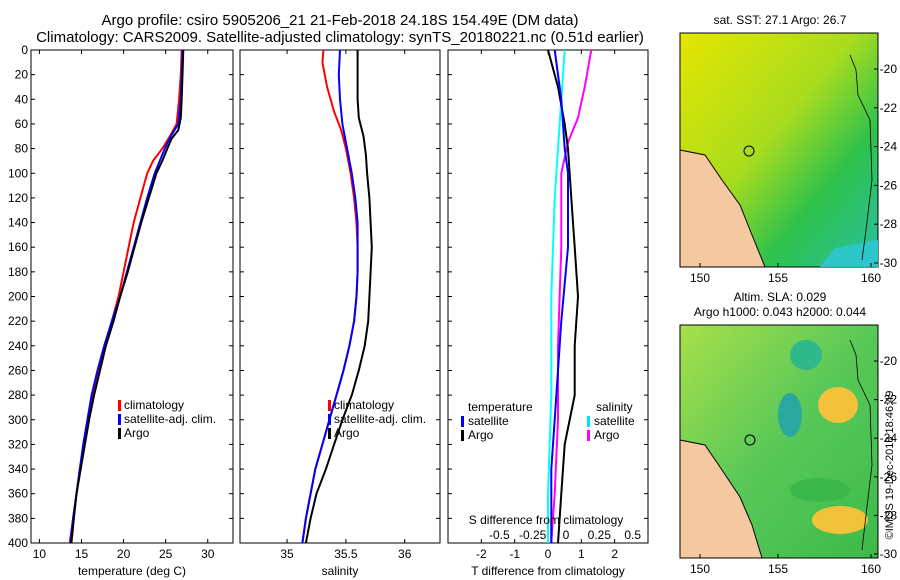  Describe the element at coordinates (18, 272) in the screenshot. I see `y-tick-label: 180` at that location.